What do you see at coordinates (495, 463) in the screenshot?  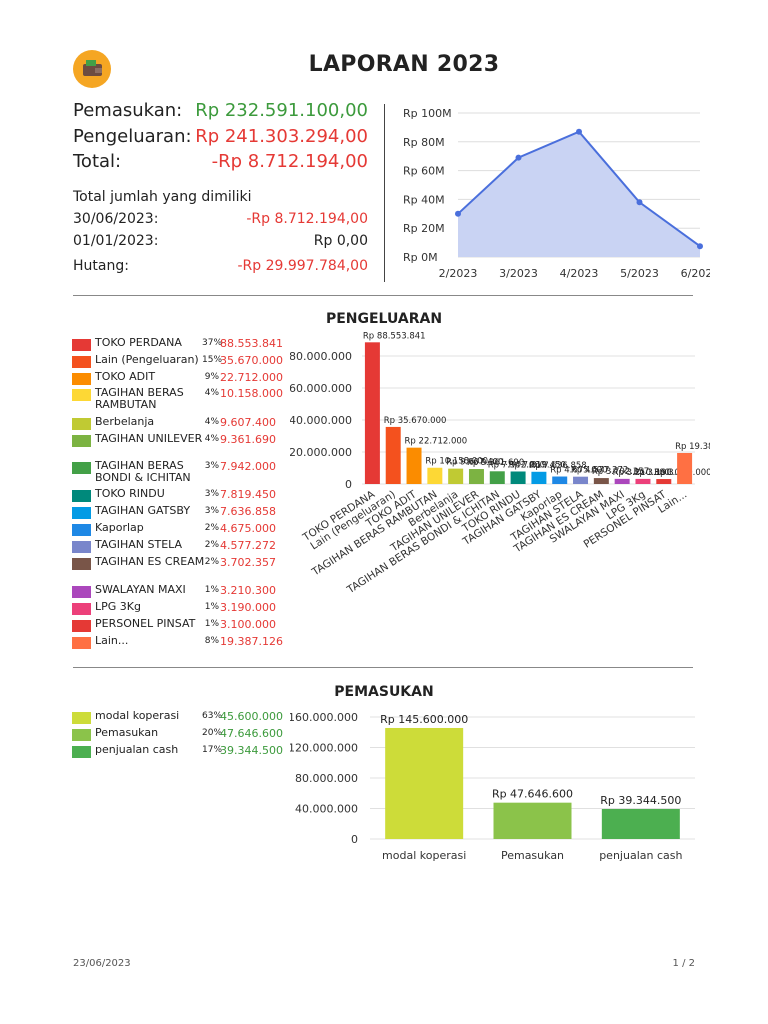 I see `bar-value-label: Rp 9.361.690` at bounding box center [495, 463].